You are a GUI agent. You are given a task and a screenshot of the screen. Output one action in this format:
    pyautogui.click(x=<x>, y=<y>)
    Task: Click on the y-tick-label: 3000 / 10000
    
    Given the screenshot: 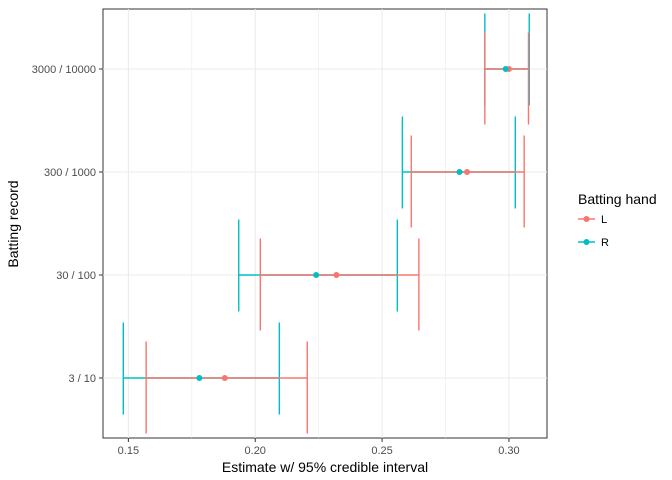 What is the action you would take?
    pyautogui.click(x=64, y=70)
    